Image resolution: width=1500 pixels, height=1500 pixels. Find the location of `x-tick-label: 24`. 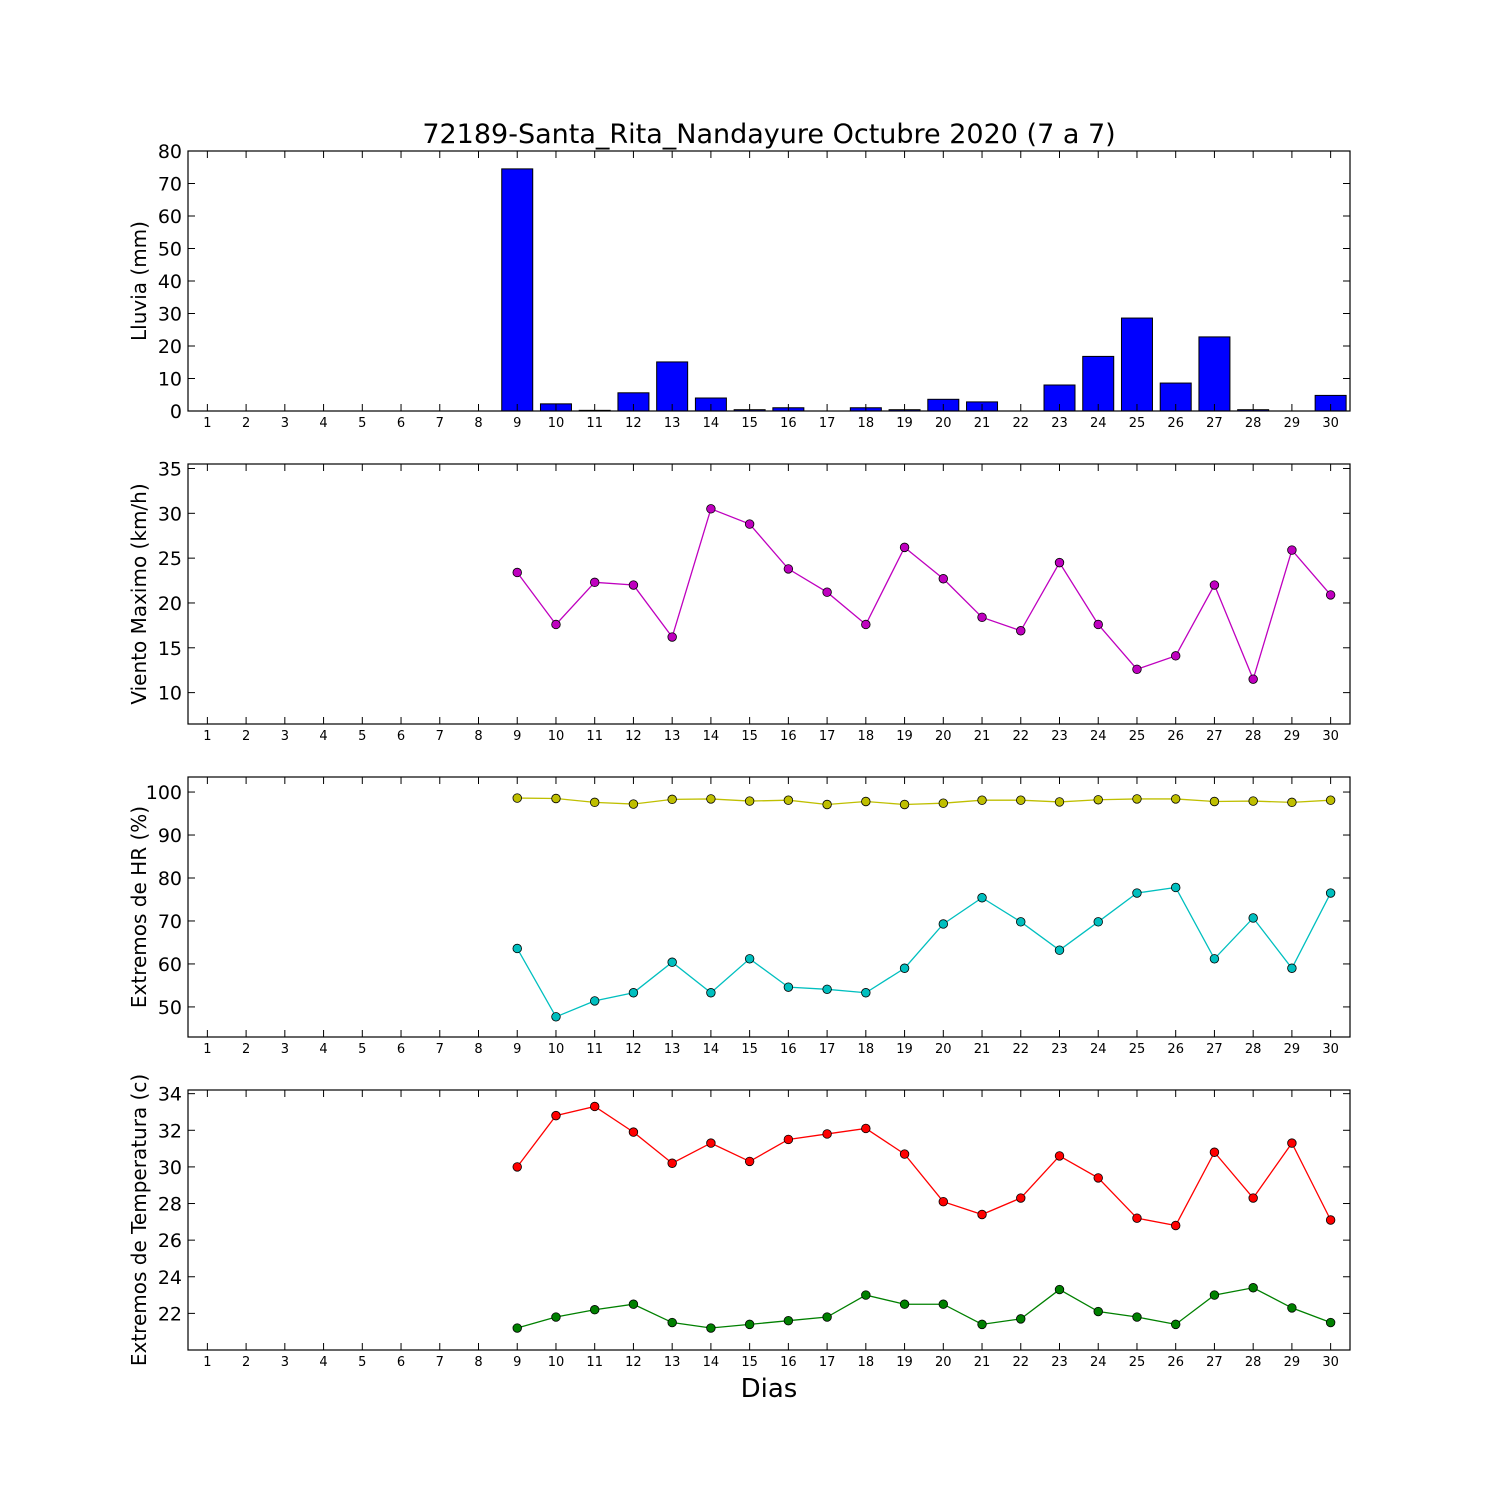

x-tick-label: 24 is located at coordinates (1098, 736).